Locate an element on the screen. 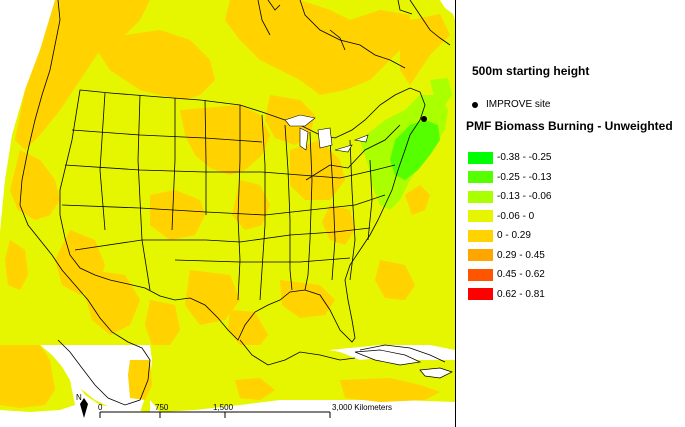 Image resolution: width=685 pixels, height=427 pixels. scale-bar: 0 750 1,500 3,000 Kilometers is located at coordinates (245, 410).